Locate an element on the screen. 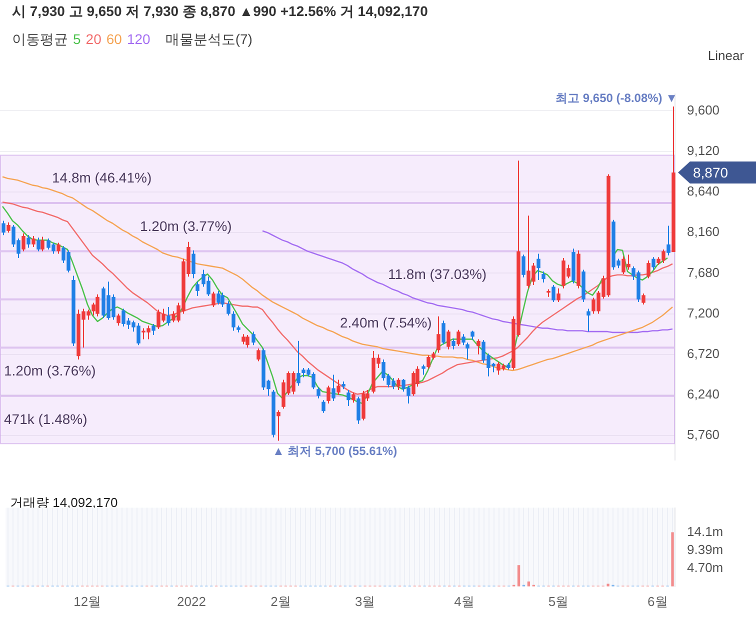 The height and width of the screenshot is (618, 756). legend-title: 이동평균 is located at coordinates (40, 39).